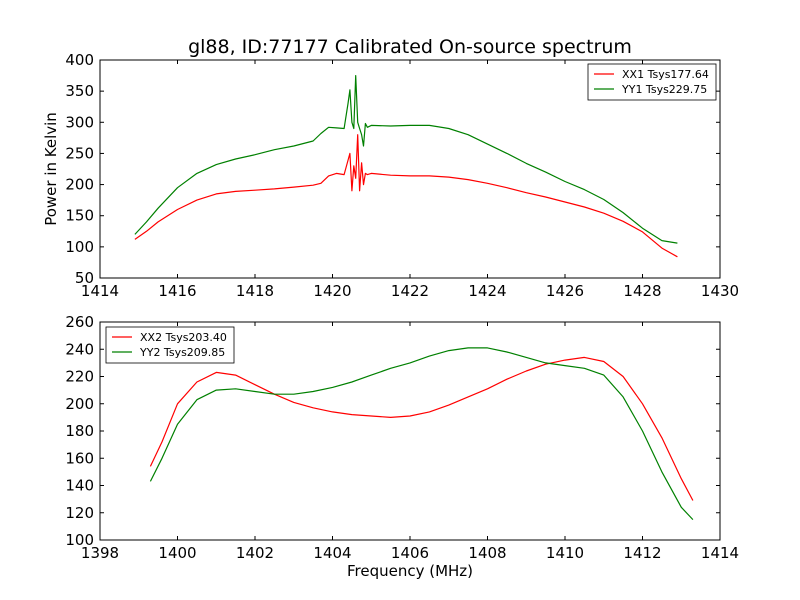 This screenshot has height=600, width=800. I want to click on y-tick-label: 220, so click(79, 377).